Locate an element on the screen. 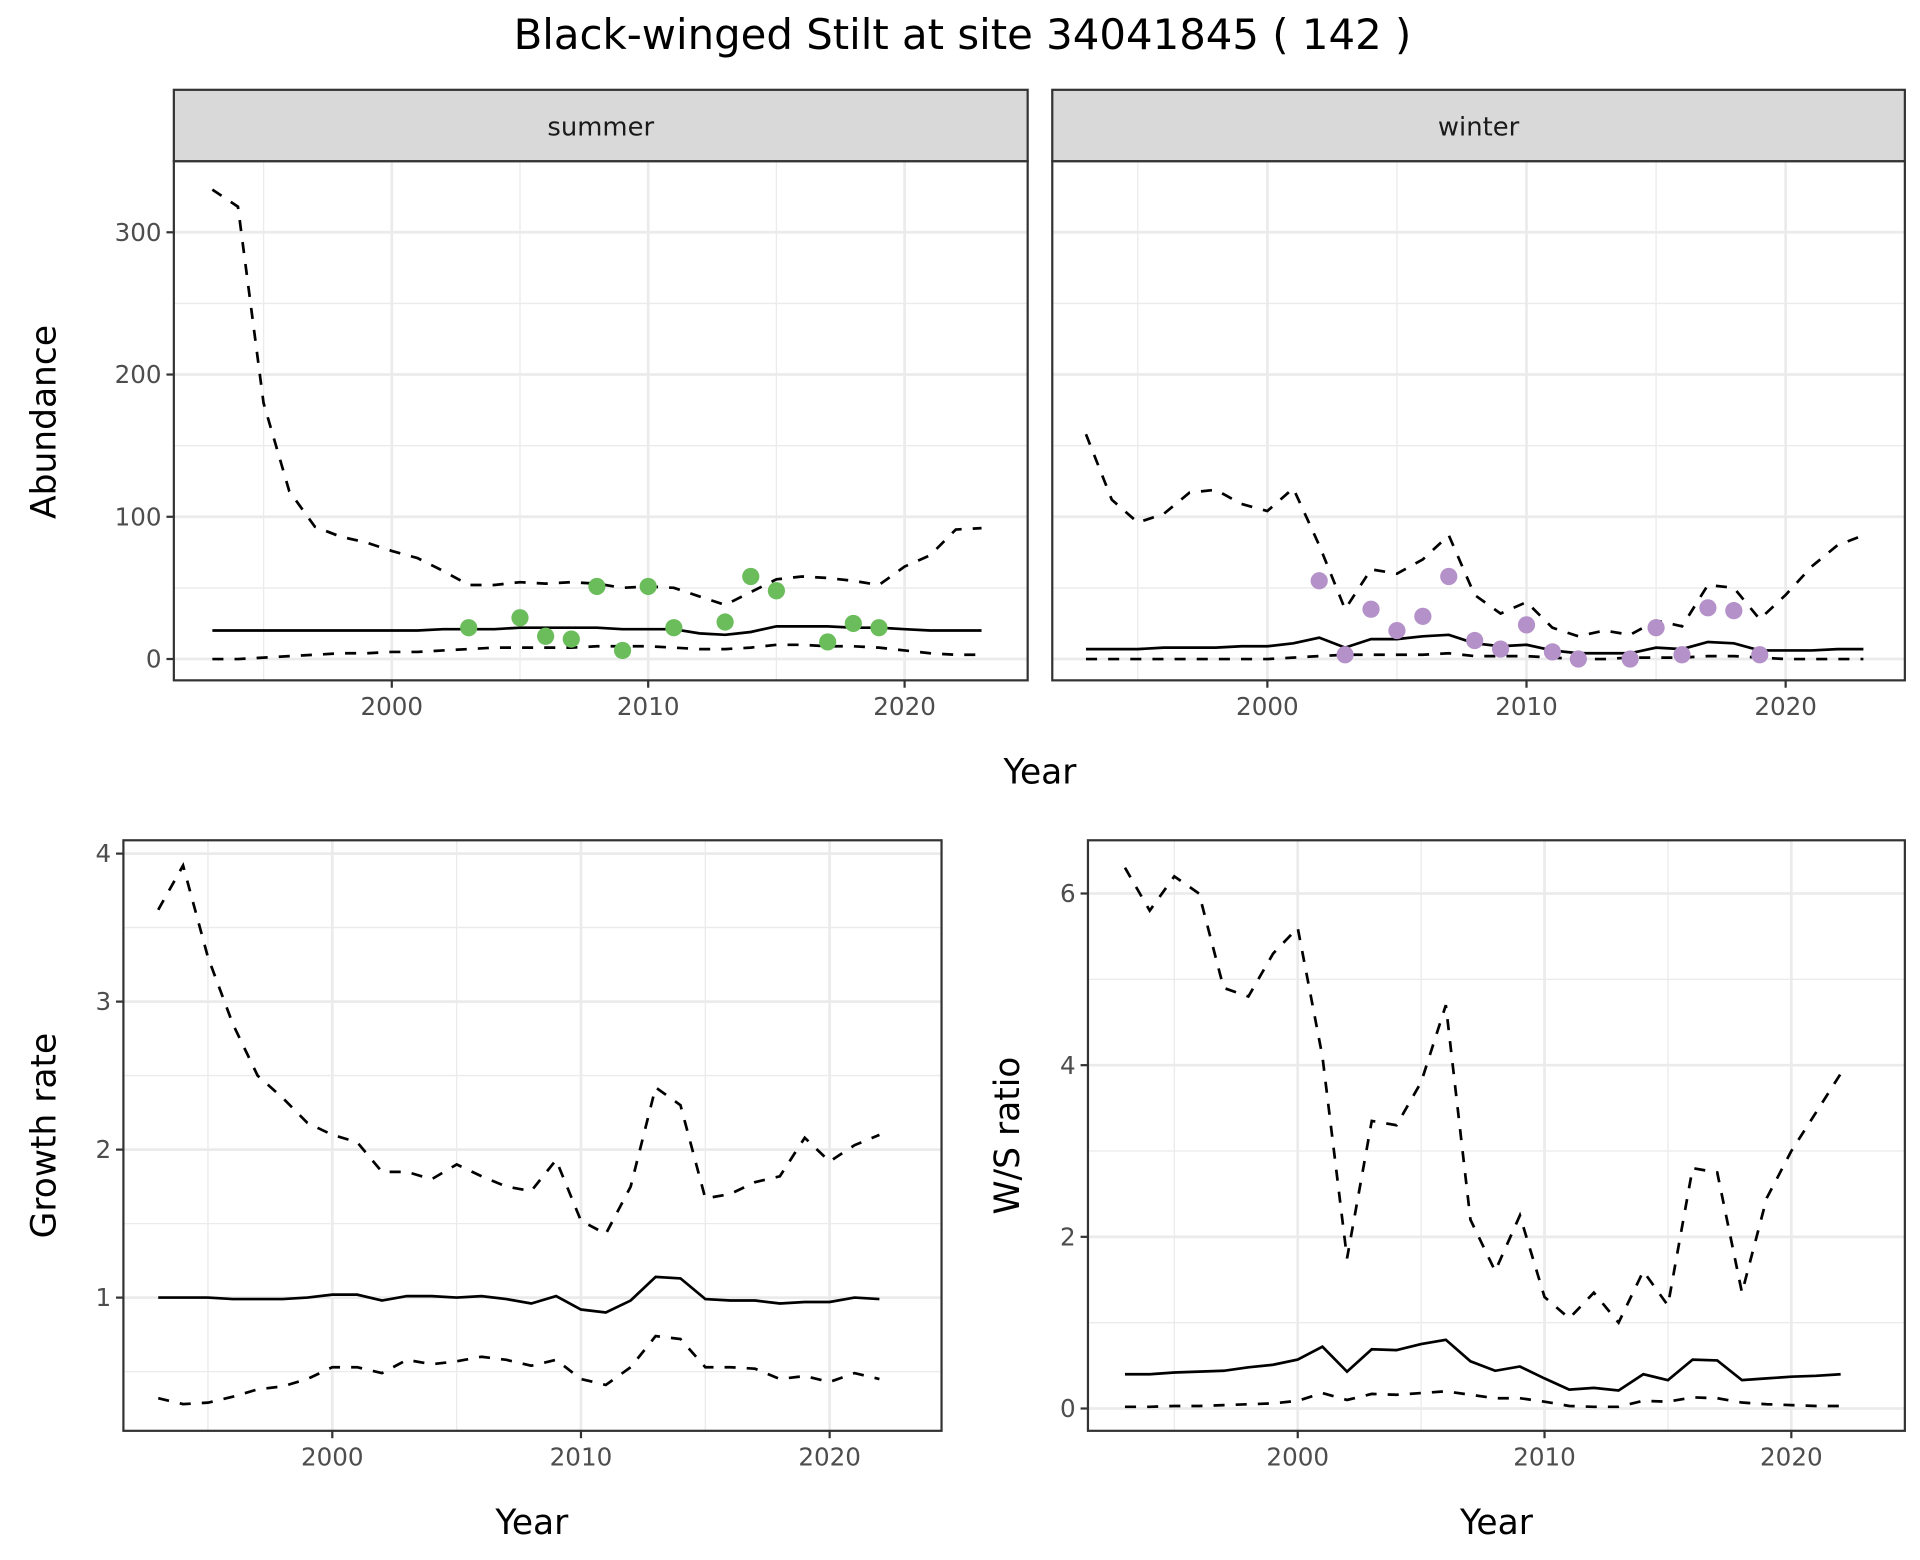  y-tick-label: 1 is located at coordinates (103, 1297).